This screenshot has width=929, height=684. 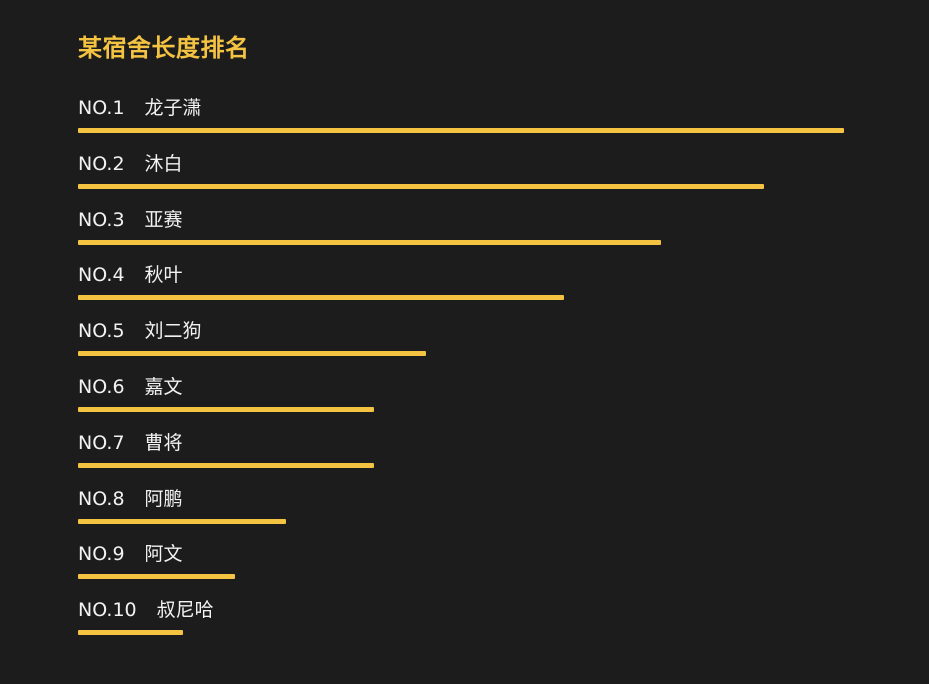 What do you see at coordinates (461, 395) in the screenshot?
I see `ranking-row: NO.6 嘉文` at bounding box center [461, 395].